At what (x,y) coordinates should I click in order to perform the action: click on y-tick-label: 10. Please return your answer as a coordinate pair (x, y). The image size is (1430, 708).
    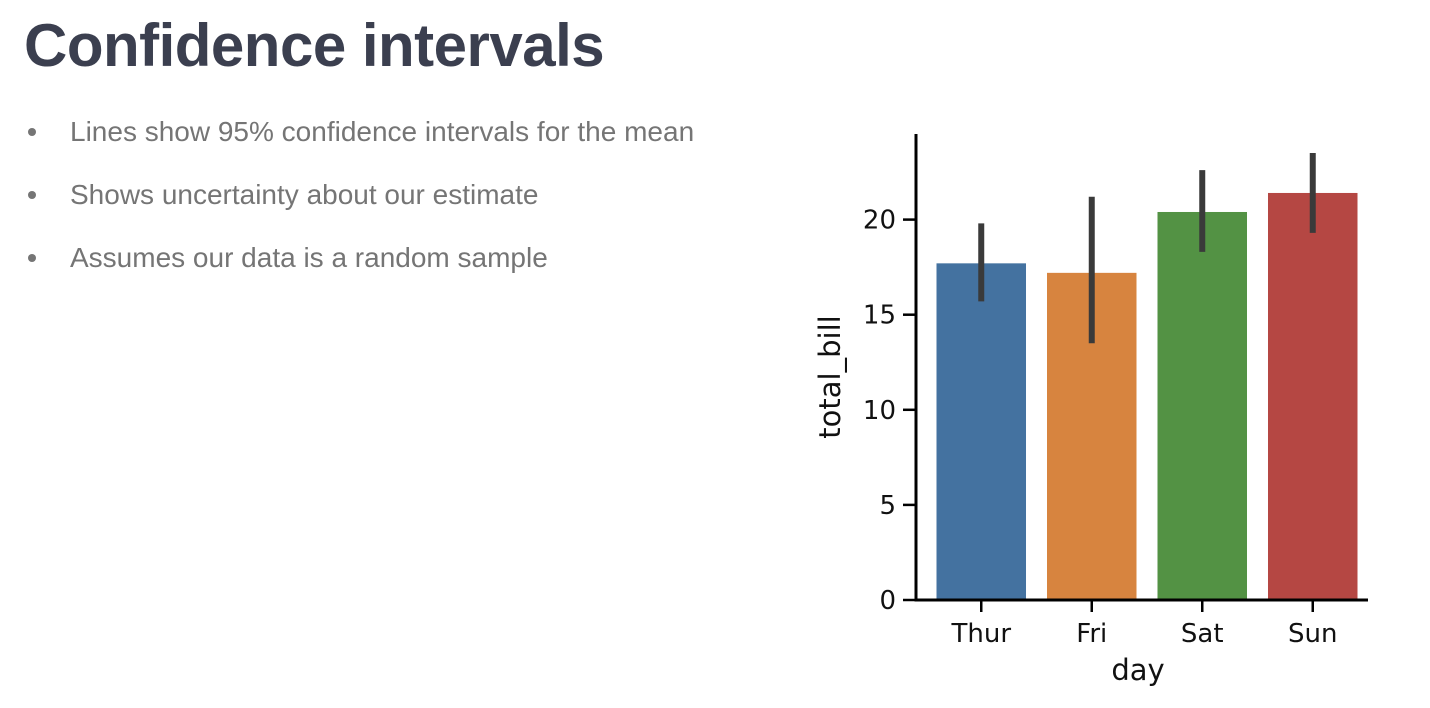
    Looking at the image, I should click on (879, 411).